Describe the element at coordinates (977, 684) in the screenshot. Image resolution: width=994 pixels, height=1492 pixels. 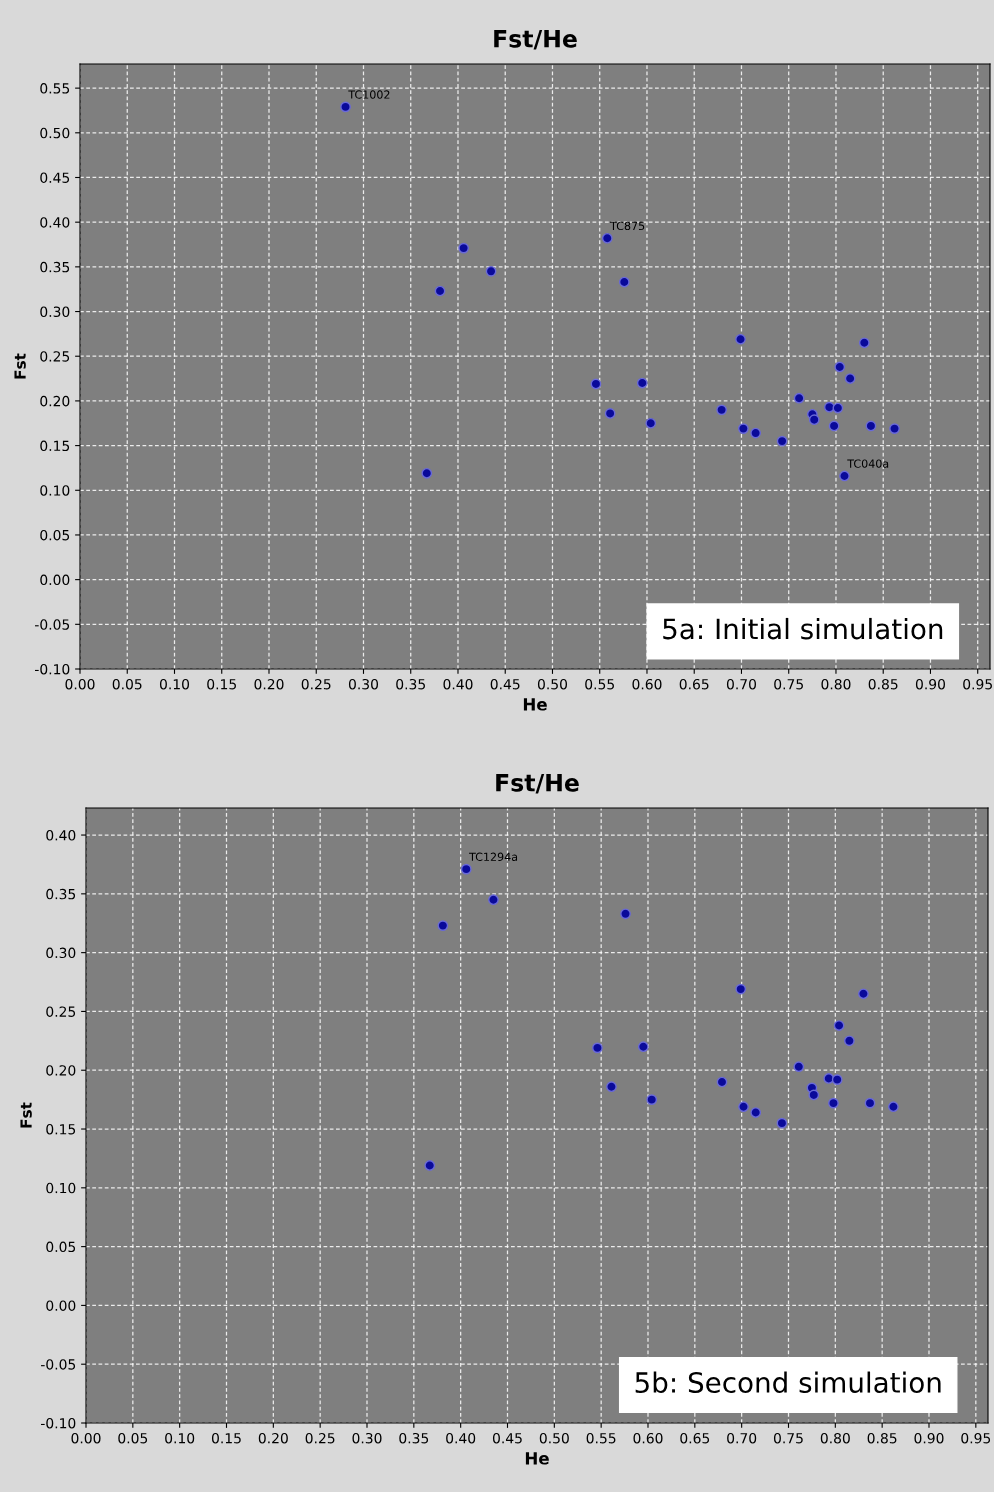
I see `x-tick-label: 0.95` at that location.